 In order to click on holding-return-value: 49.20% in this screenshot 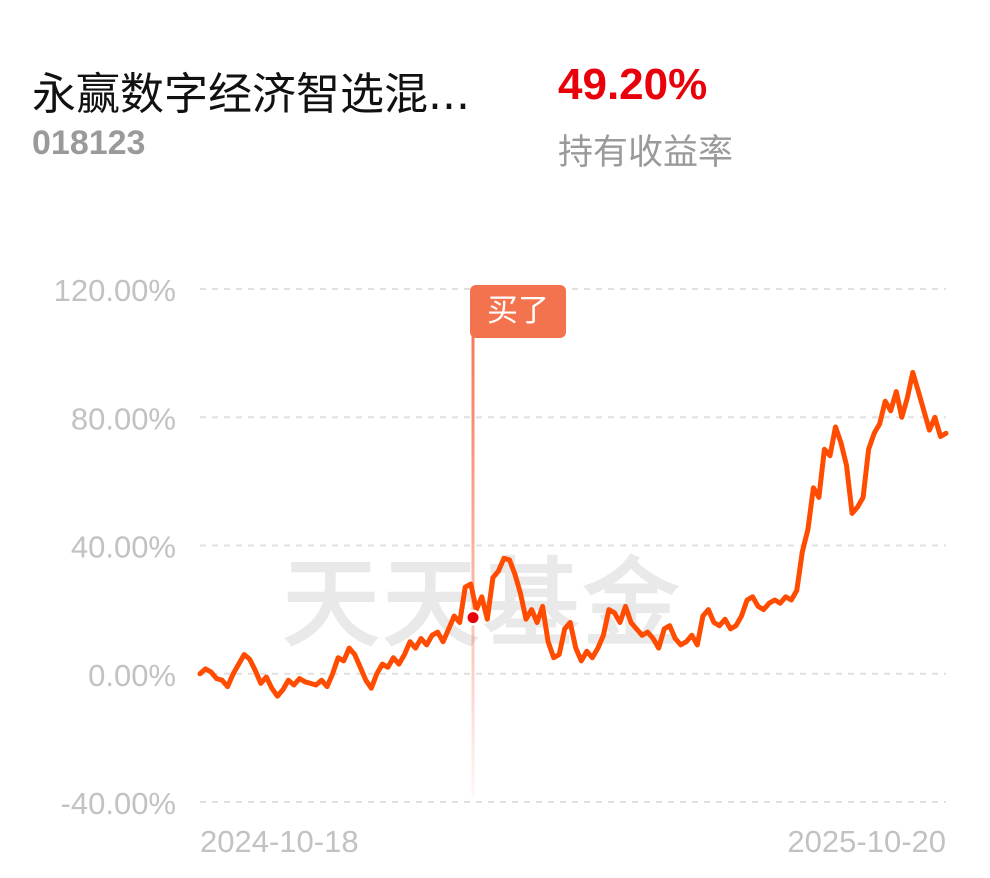, I will do `click(633, 84)`.